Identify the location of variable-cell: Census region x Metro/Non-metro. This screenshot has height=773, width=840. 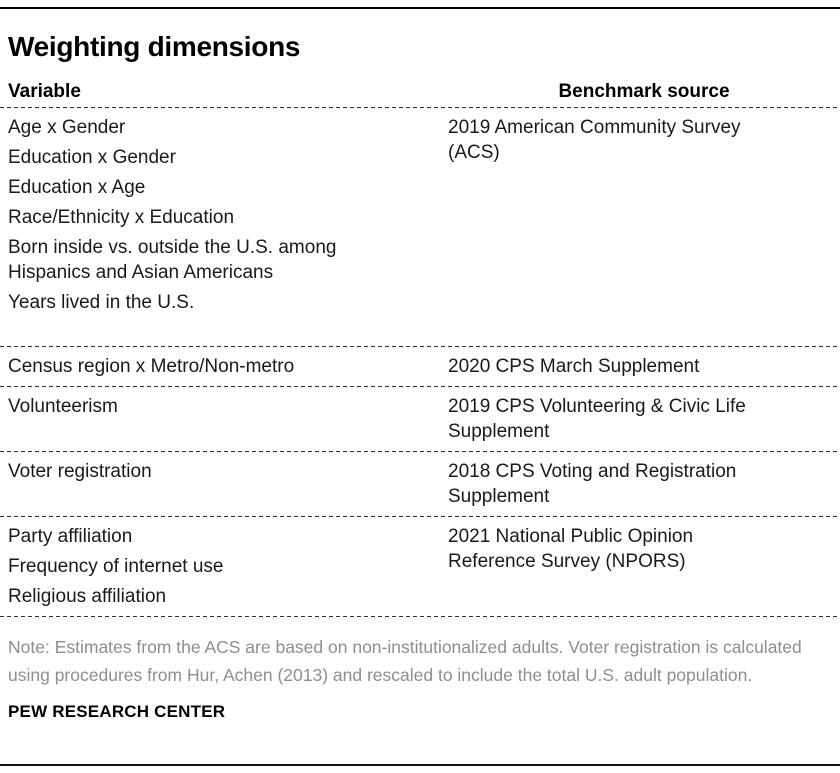
(224, 366).